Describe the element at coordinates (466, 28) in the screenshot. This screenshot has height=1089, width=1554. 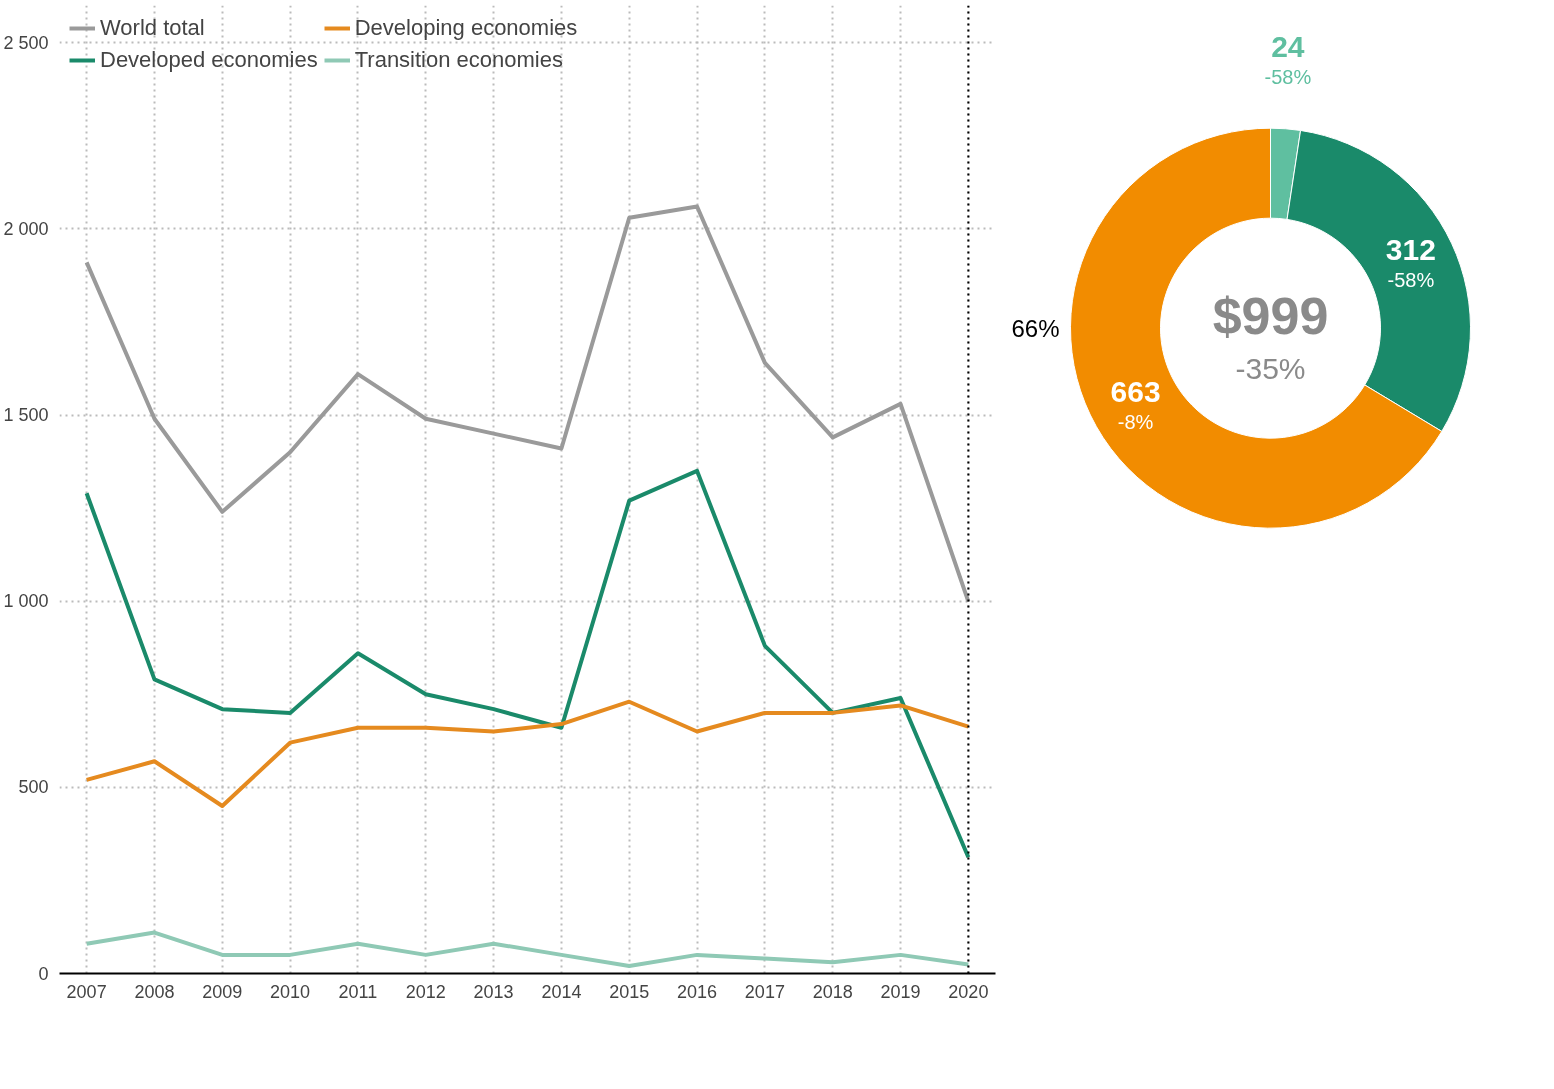
I see `legend-label: Developing economies` at that location.